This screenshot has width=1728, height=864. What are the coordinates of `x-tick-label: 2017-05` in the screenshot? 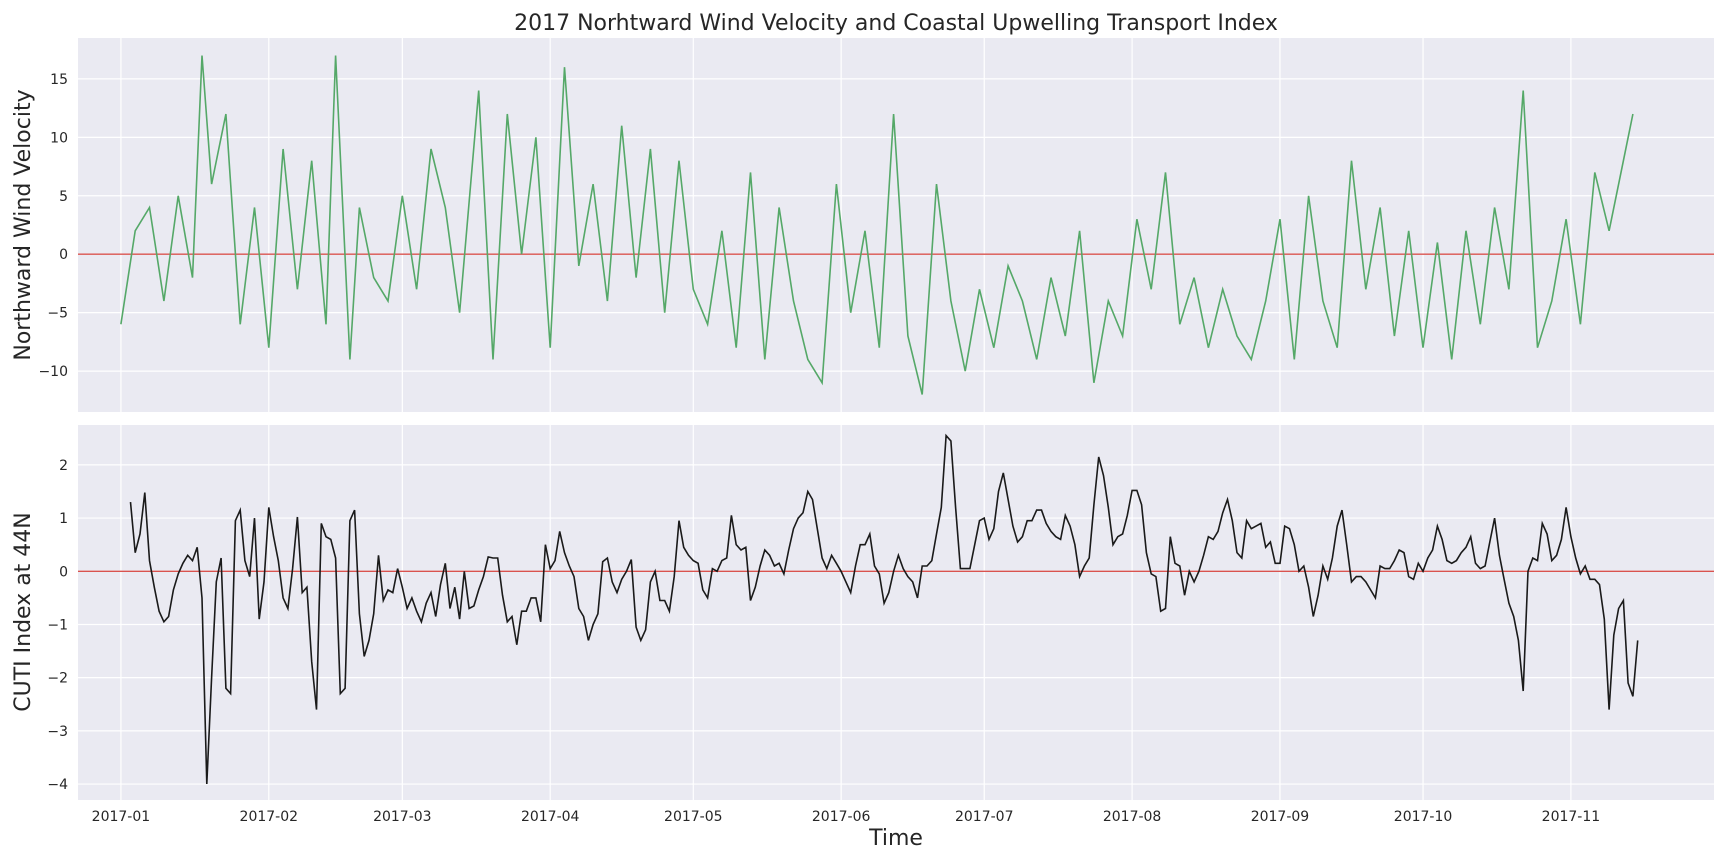 It's located at (693, 817).